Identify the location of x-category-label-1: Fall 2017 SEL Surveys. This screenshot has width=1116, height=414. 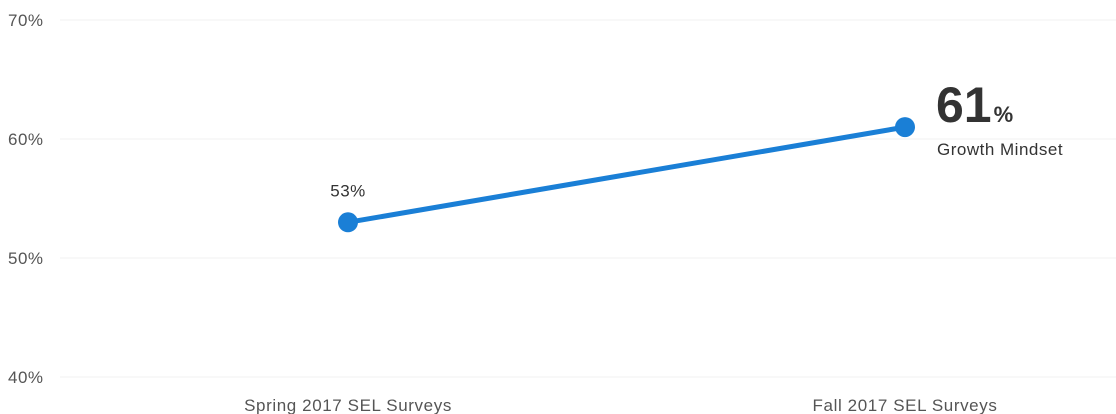
(905, 405).